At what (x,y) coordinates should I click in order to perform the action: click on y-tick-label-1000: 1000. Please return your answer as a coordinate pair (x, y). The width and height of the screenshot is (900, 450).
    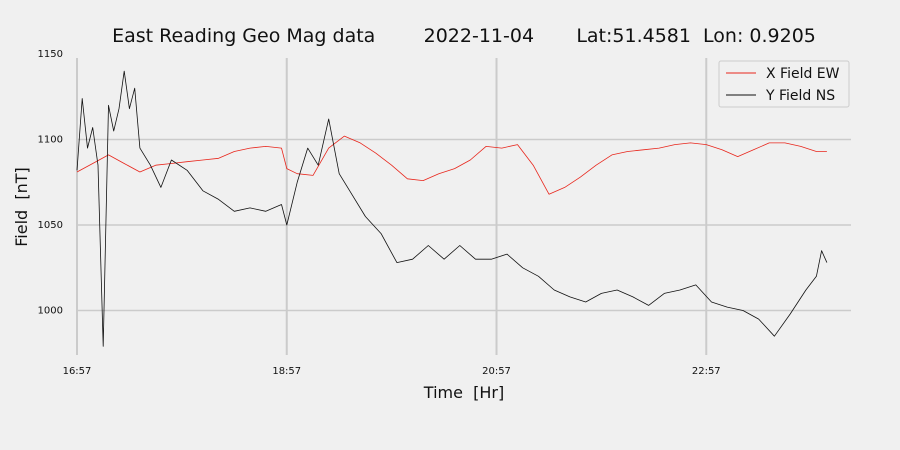
    Looking at the image, I should click on (50, 311).